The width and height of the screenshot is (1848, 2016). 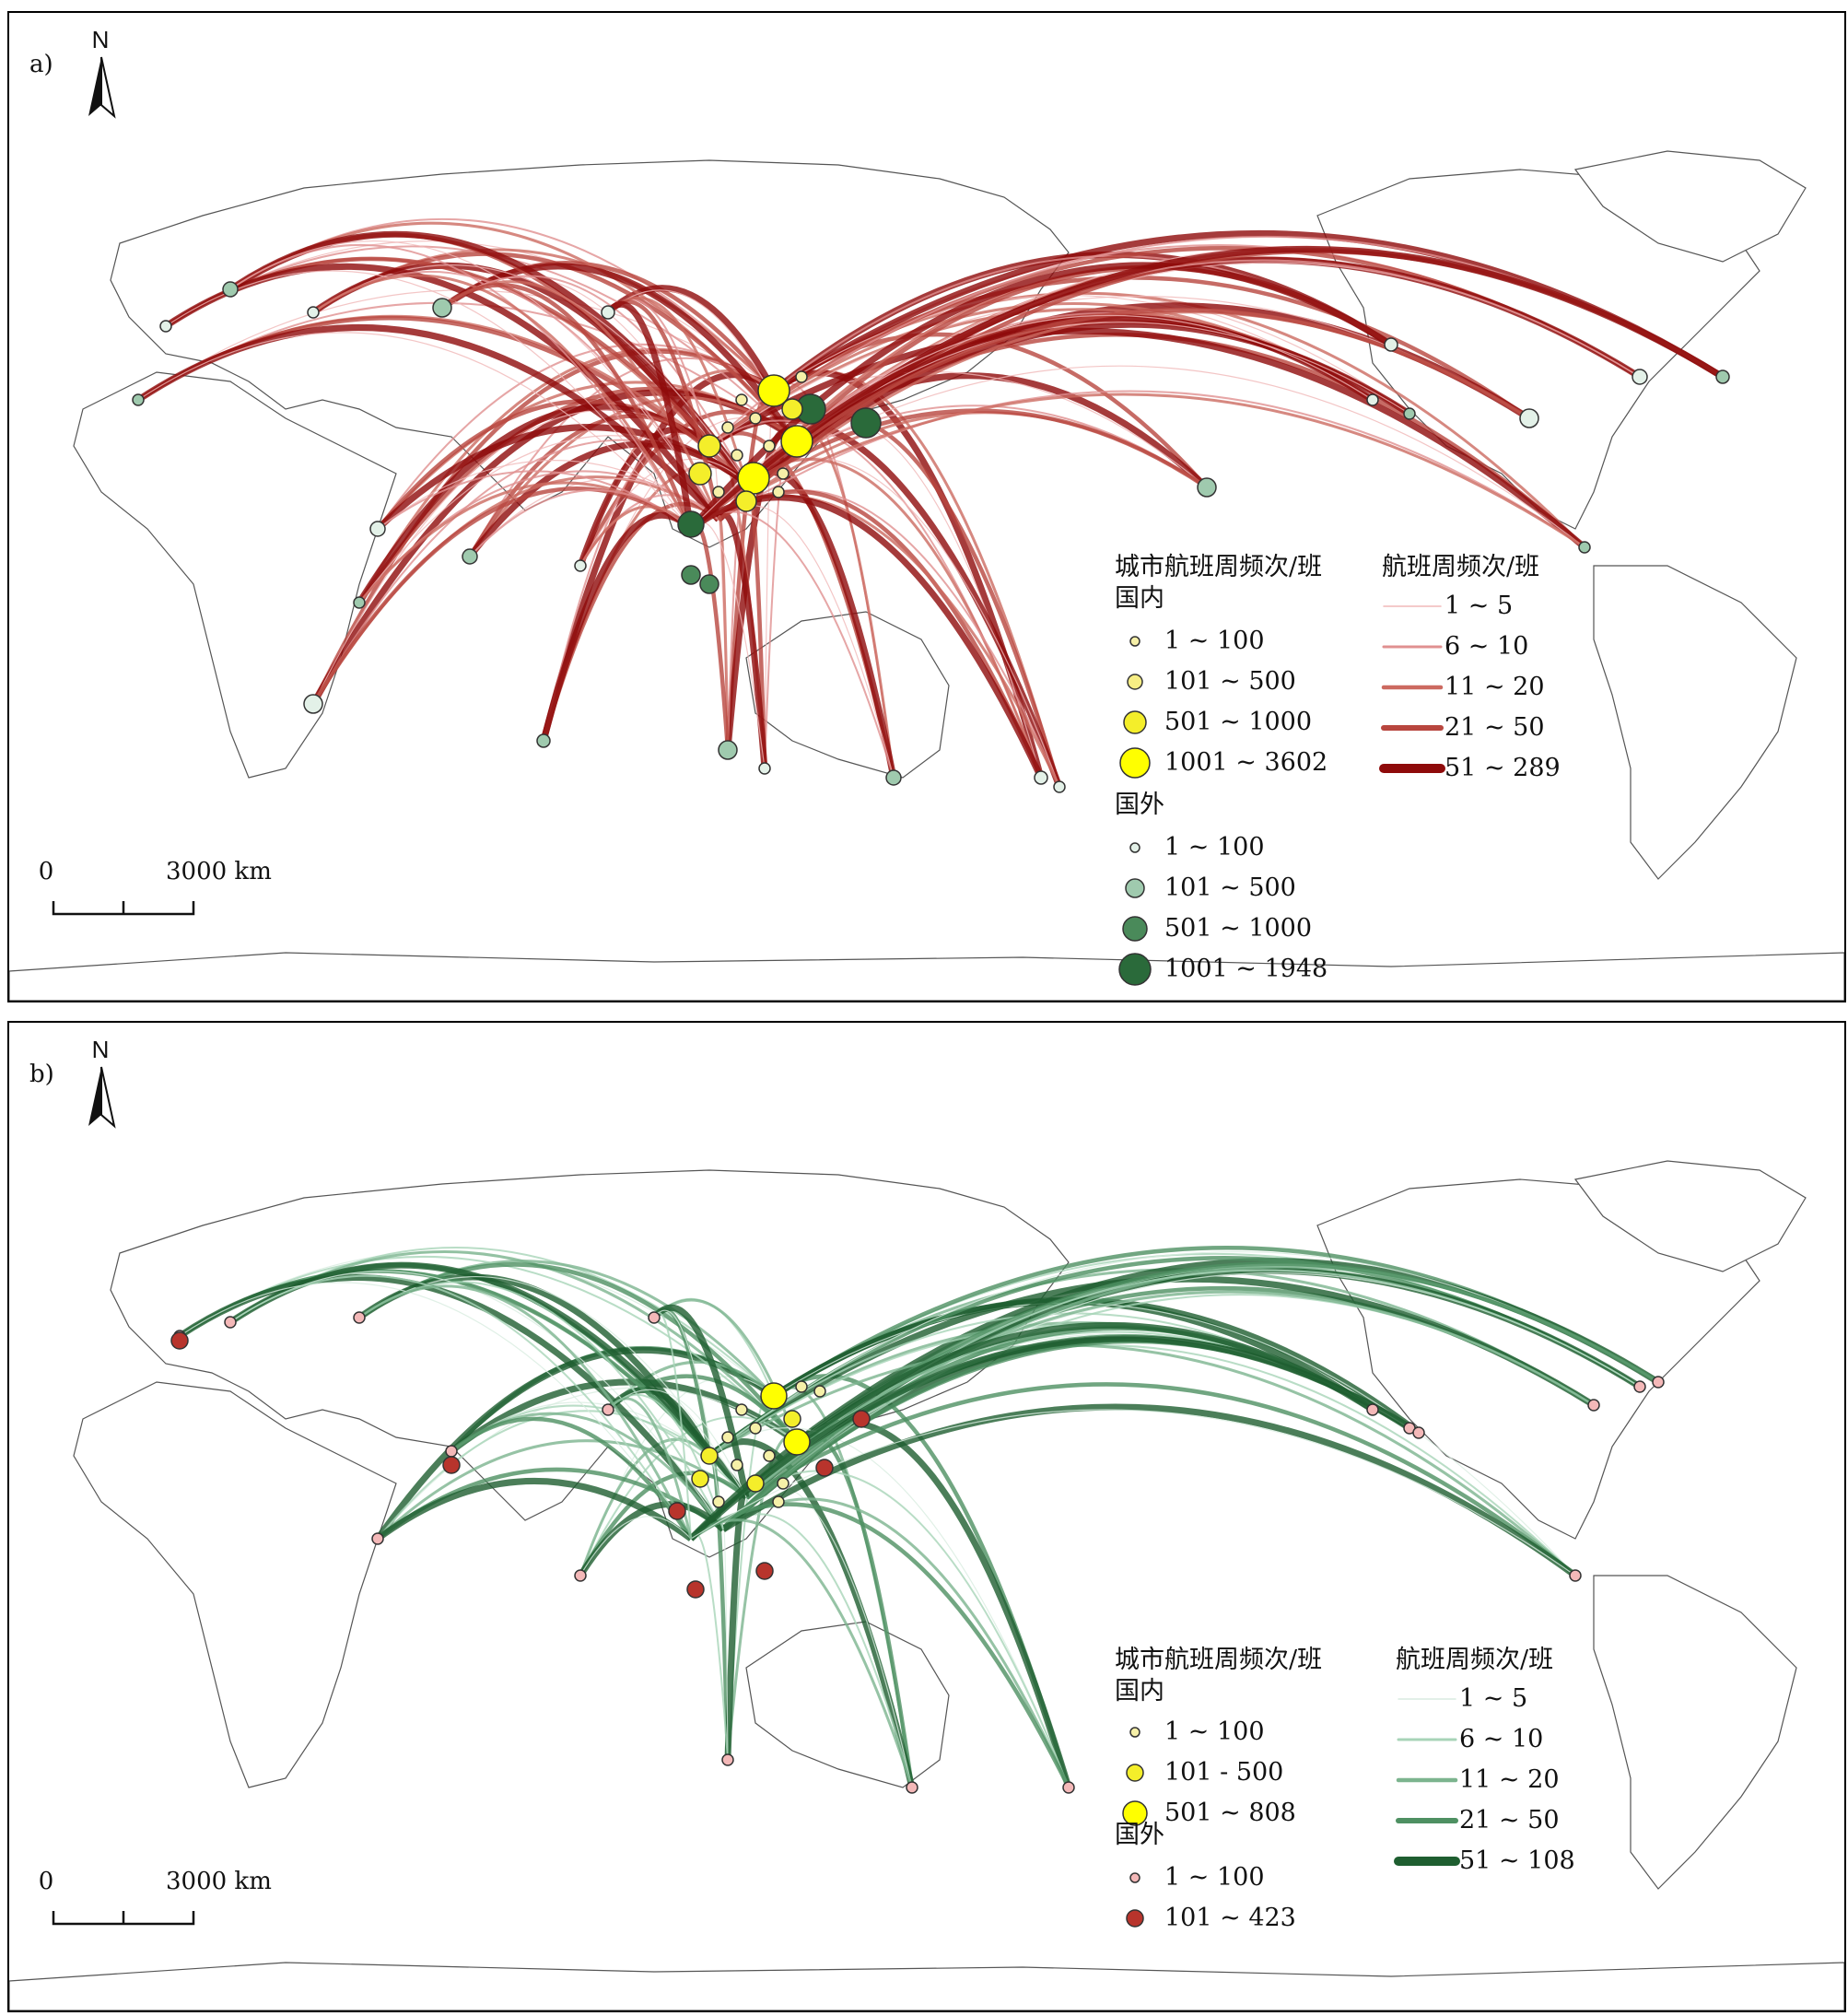 What do you see at coordinates (1139, 598) in the screenshot?
I see `legend-domestic-title-a: 国内` at bounding box center [1139, 598].